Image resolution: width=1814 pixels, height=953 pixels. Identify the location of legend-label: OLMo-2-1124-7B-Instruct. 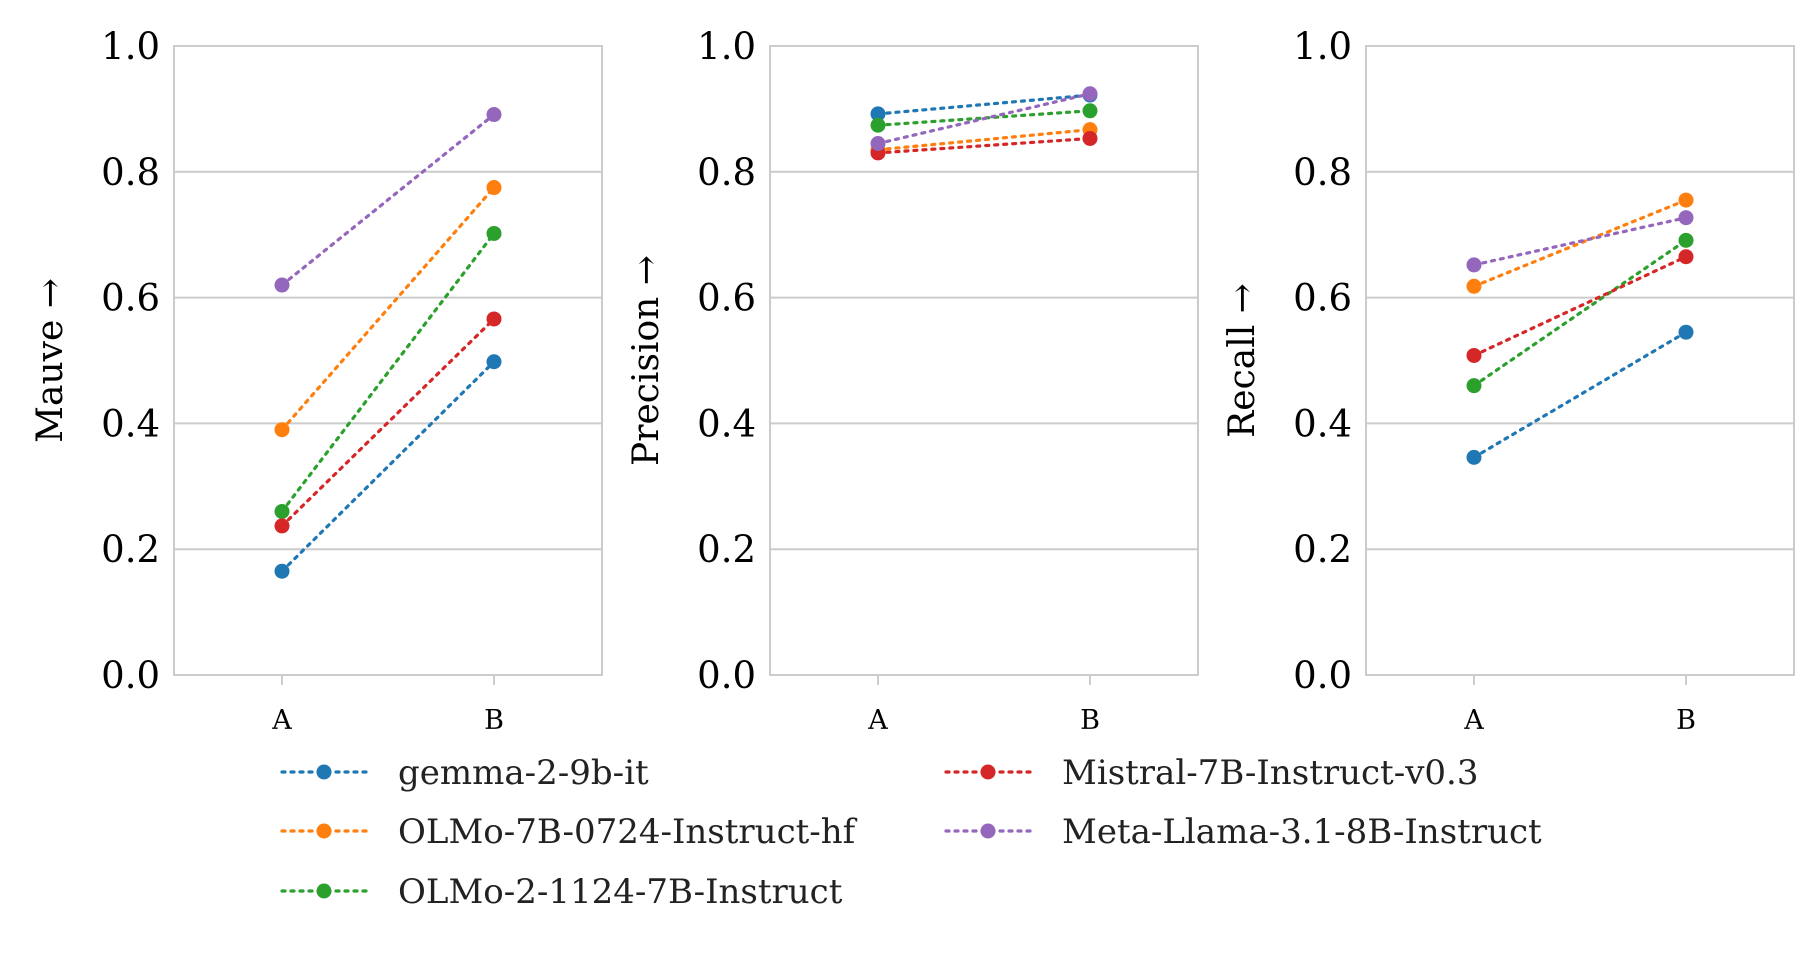
(620, 892).